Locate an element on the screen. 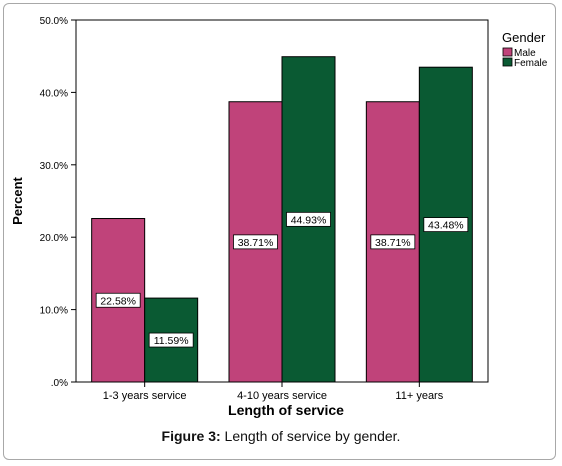 The width and height of the screenshot is (562, 466). legend-label-female: Female is located at coordinates (531, 63).